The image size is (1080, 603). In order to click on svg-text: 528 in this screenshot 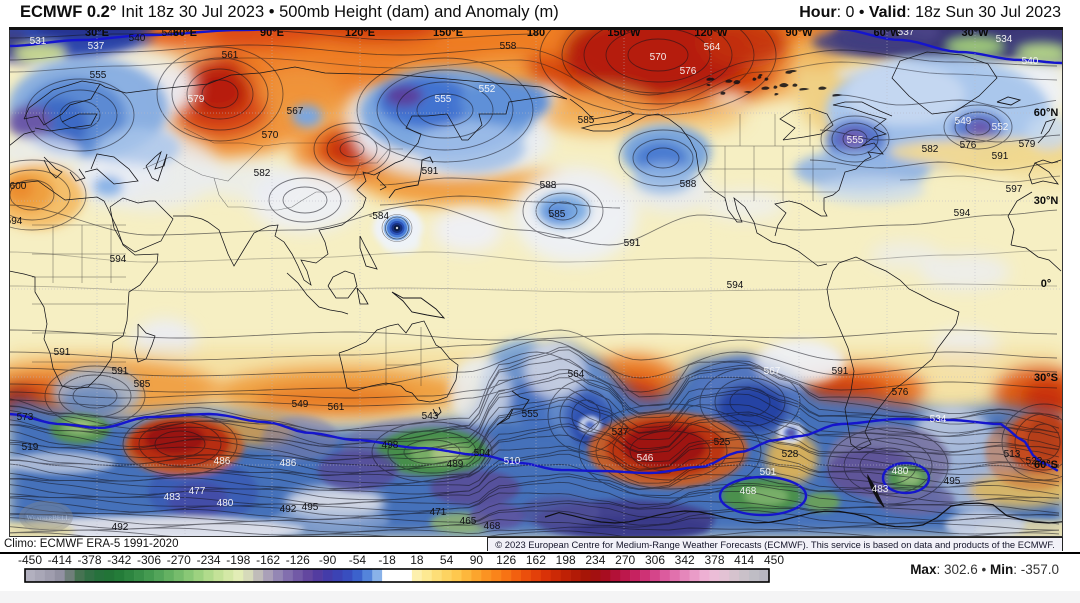, I will do `click(790, 454)`.